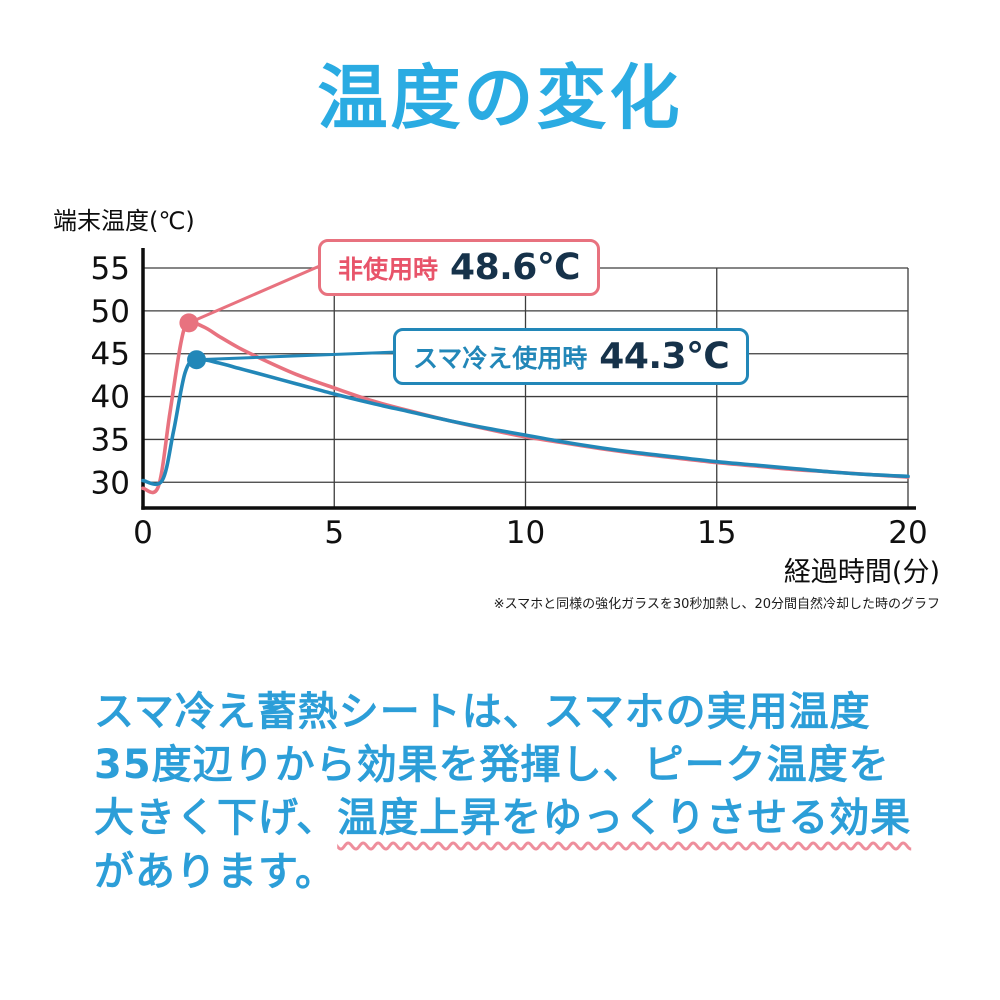  I want to click on callout-not-in-use-value: 48.6℃, so click(515, 267).